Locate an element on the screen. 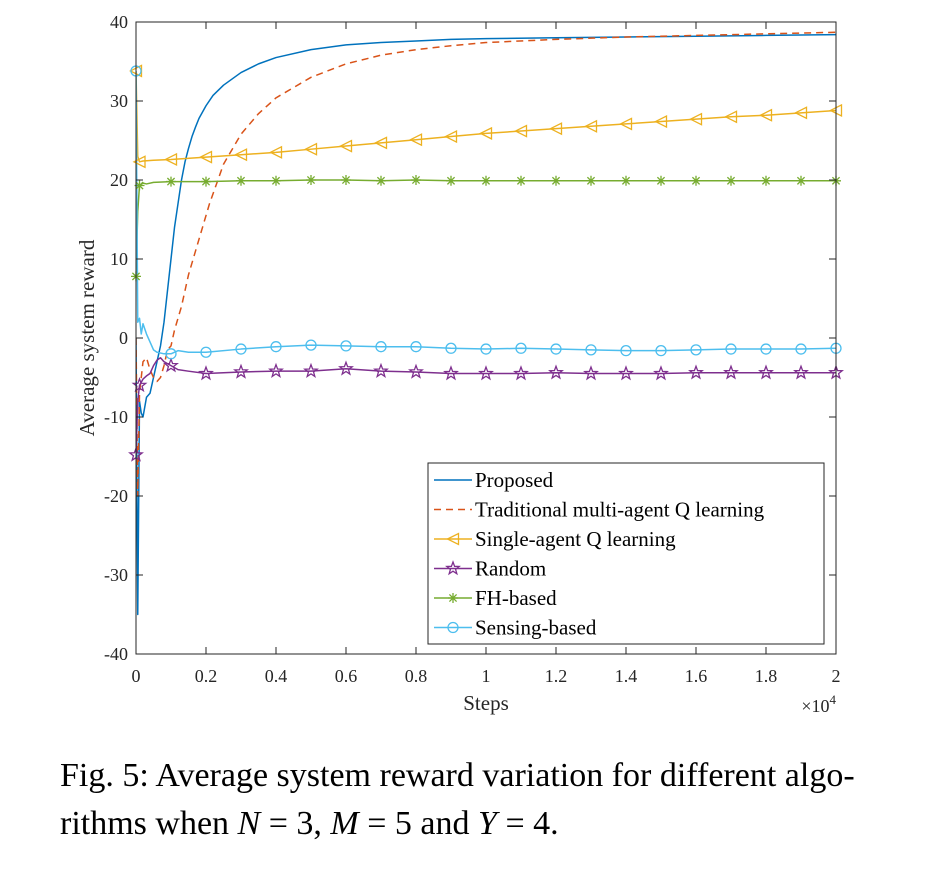  x-tick-label: 2 is located at coordinates (836, 676).